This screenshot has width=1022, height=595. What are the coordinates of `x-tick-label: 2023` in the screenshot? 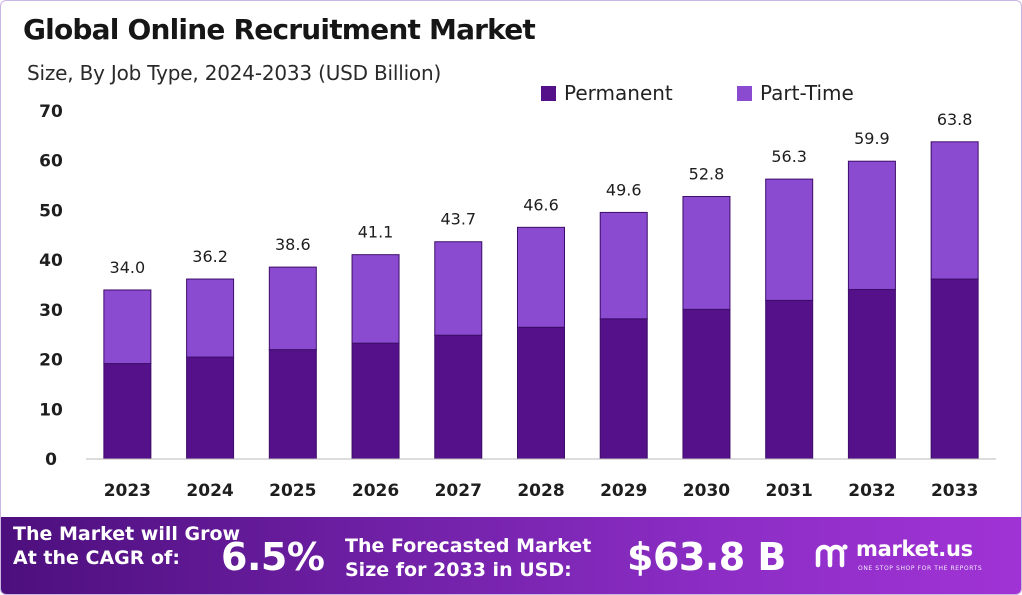 It's located at (127, 491).